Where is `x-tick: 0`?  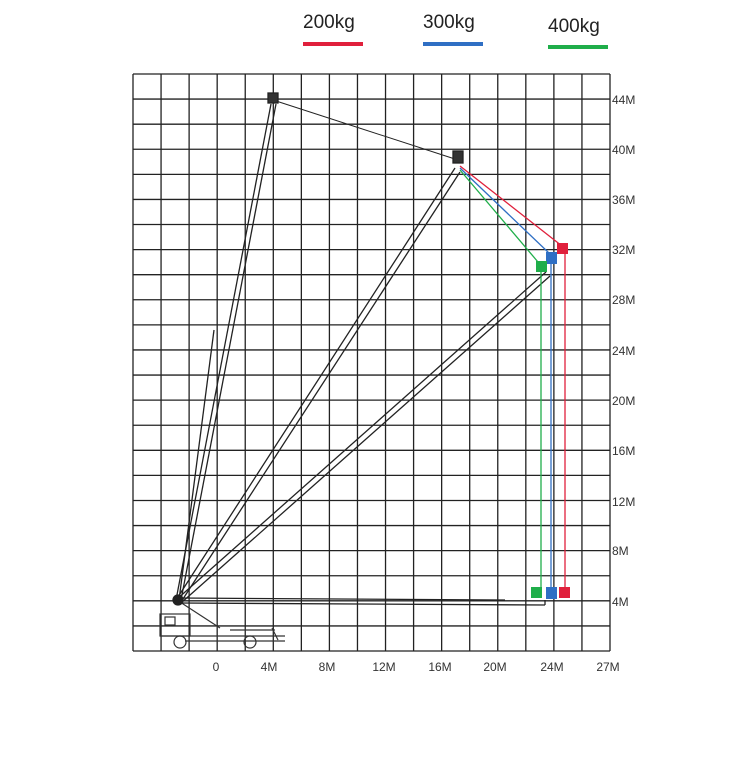 x-tick: 0 is located at coordinates (216, 667).